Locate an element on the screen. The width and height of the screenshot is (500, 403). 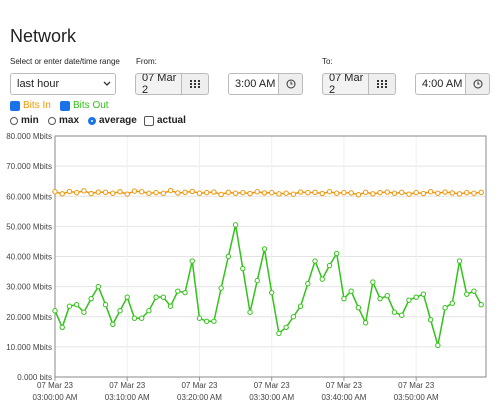
mode-option: min is located at coordinates (24, 120).